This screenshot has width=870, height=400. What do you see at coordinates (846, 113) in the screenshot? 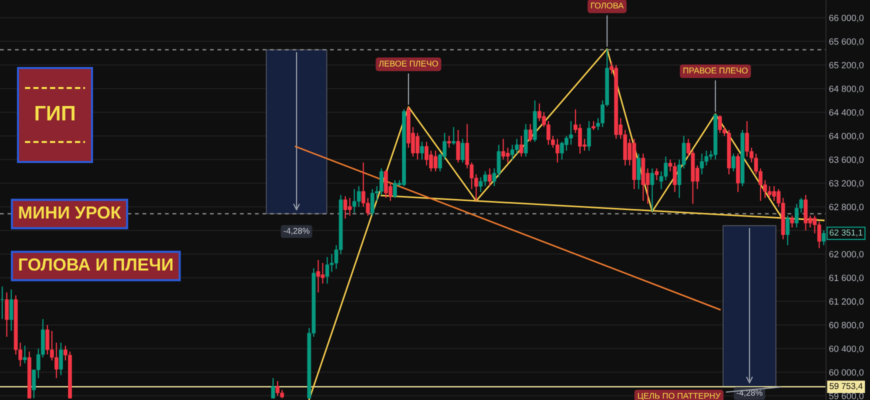
I see `y-tick-label: 64 400,0` at bounding box center [846, 113].